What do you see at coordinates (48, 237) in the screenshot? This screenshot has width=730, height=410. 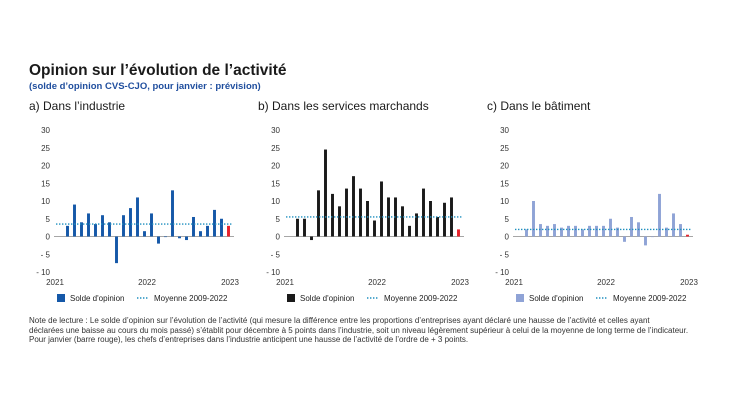 I see `y-tick-label: 0` at bounding box center [48, 237].